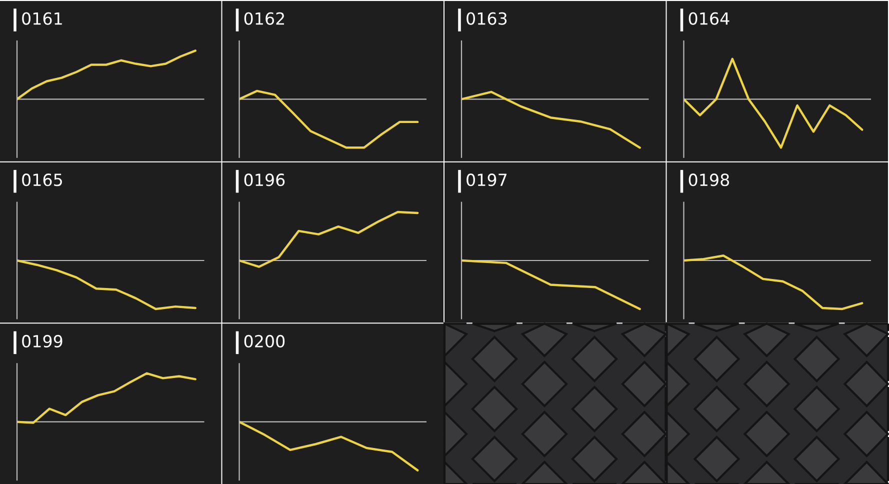 The image size is (889, 484). Describe the element at coordinates (486, 18) in the screenshot. I see `chart-title: 0163` at that location.